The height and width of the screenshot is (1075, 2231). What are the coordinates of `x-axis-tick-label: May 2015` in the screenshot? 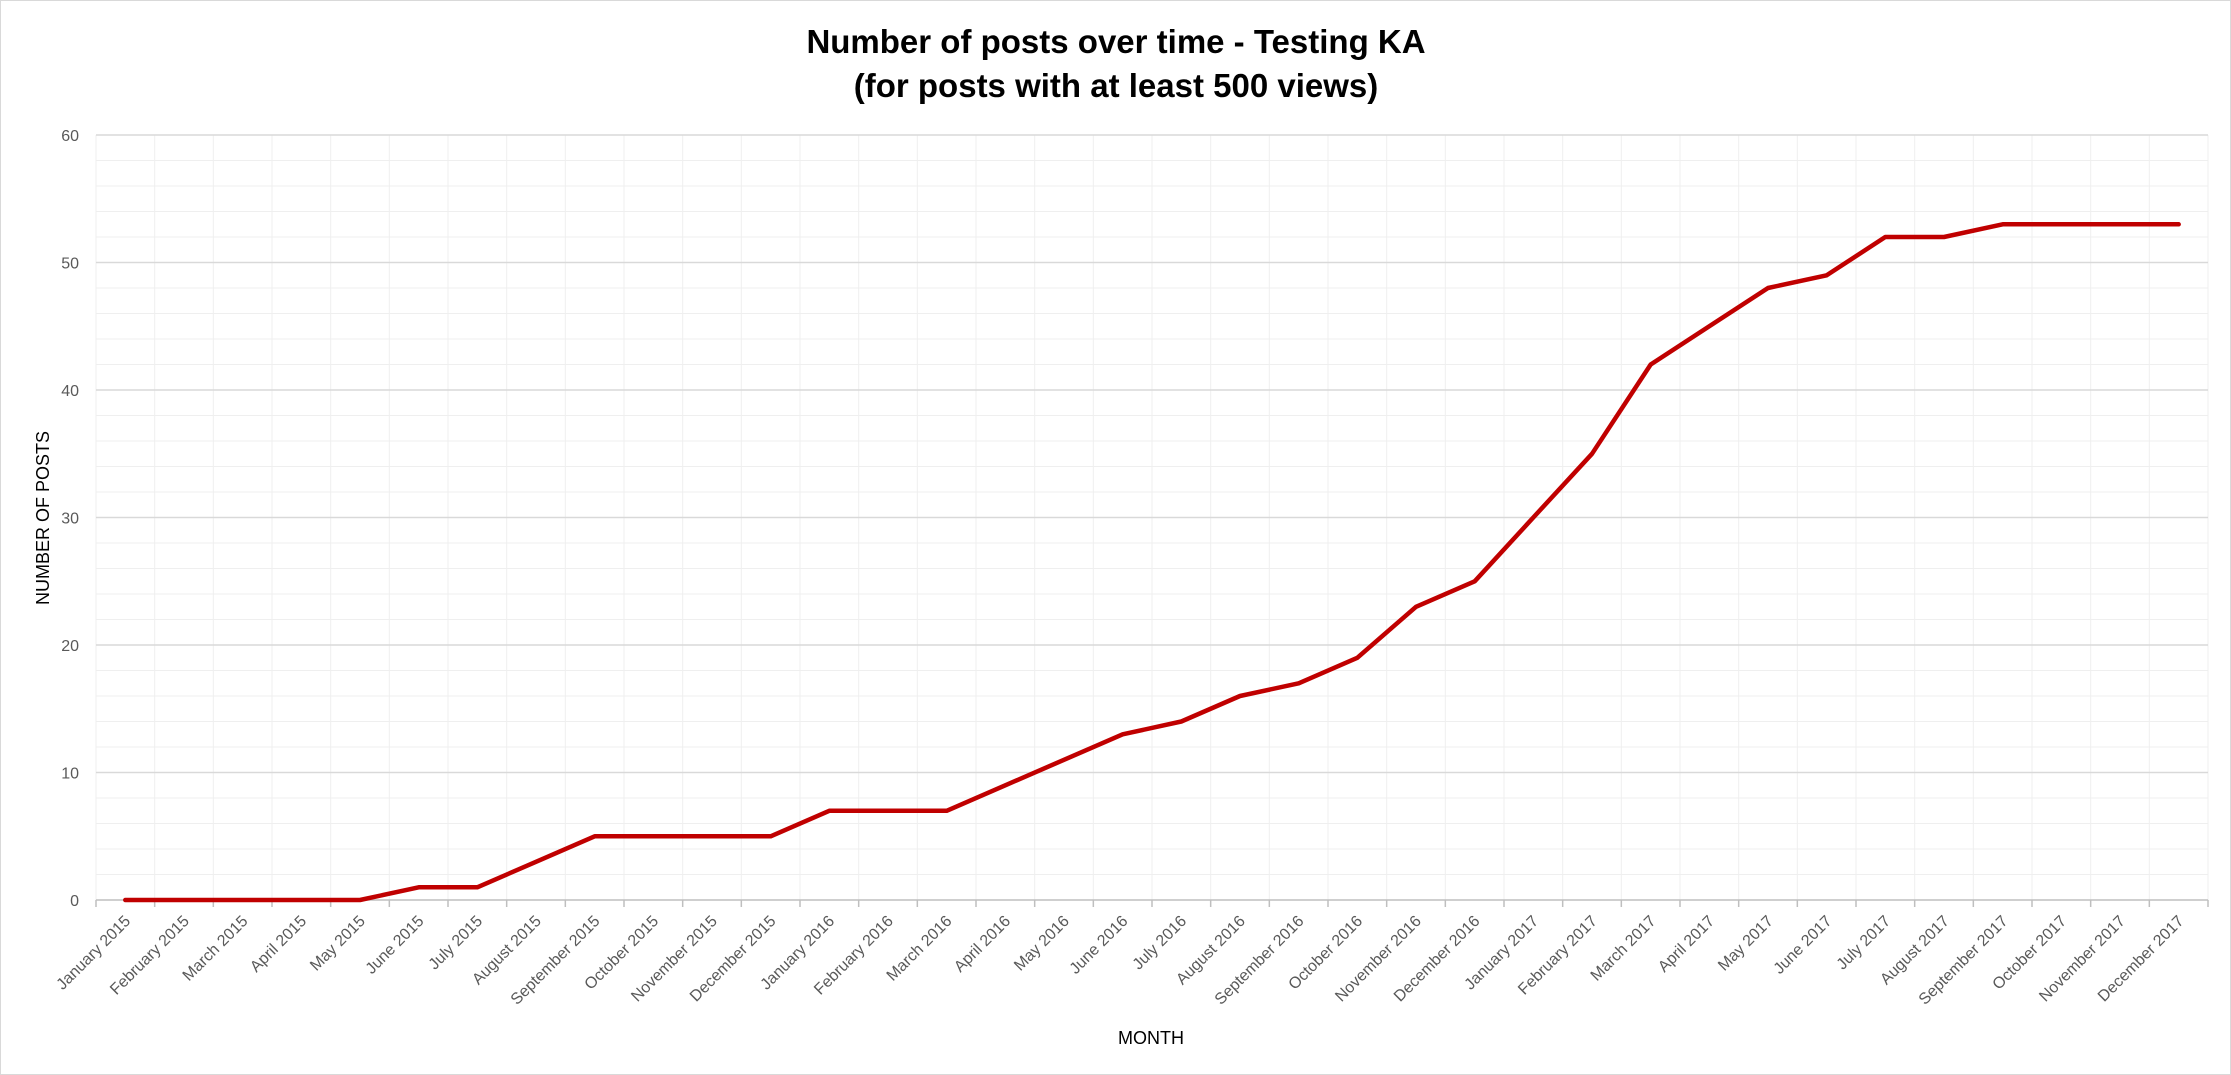 It's located at (338, 944).